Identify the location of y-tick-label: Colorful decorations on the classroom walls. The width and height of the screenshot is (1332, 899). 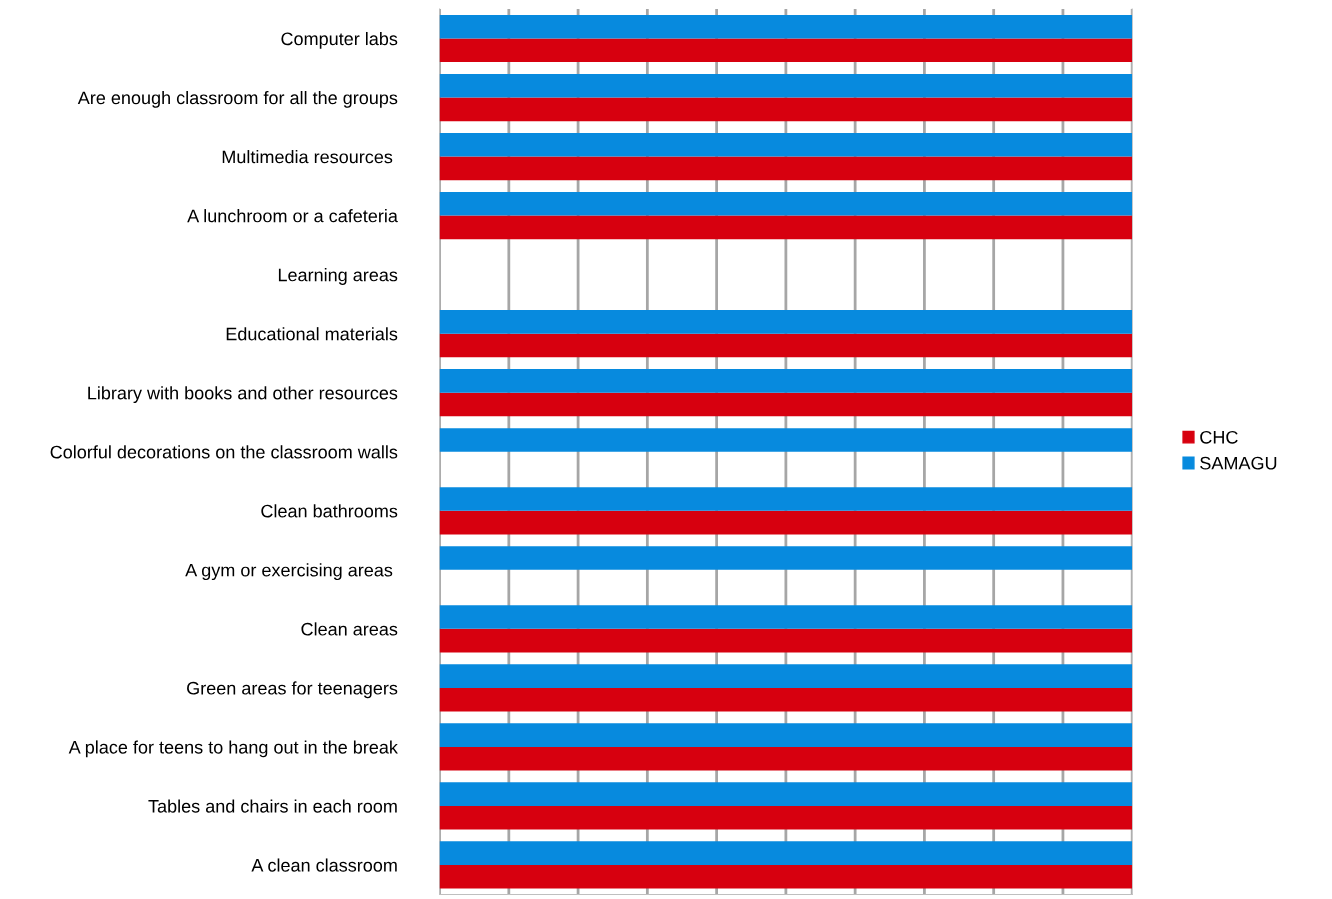
(224, 452).